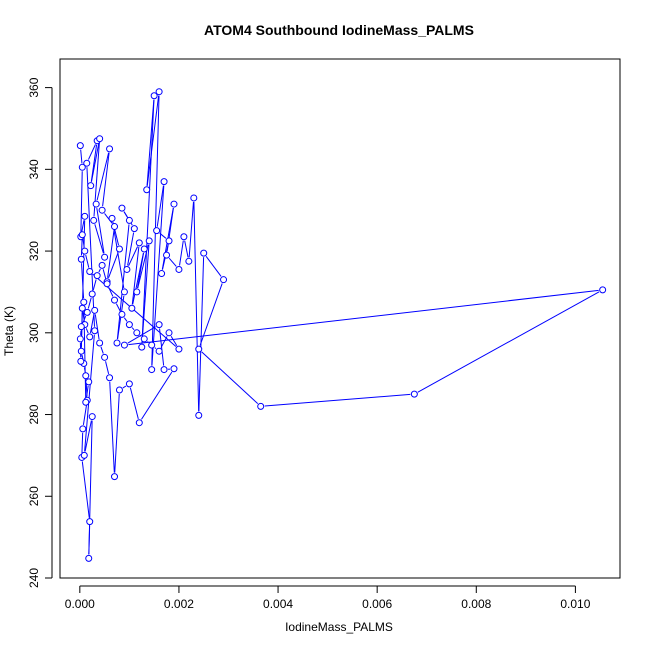  What do you see at coordinates (80, 604) in the screenshot?
I see `x-tick-label: 0.000` at bounding box center [80, 604].